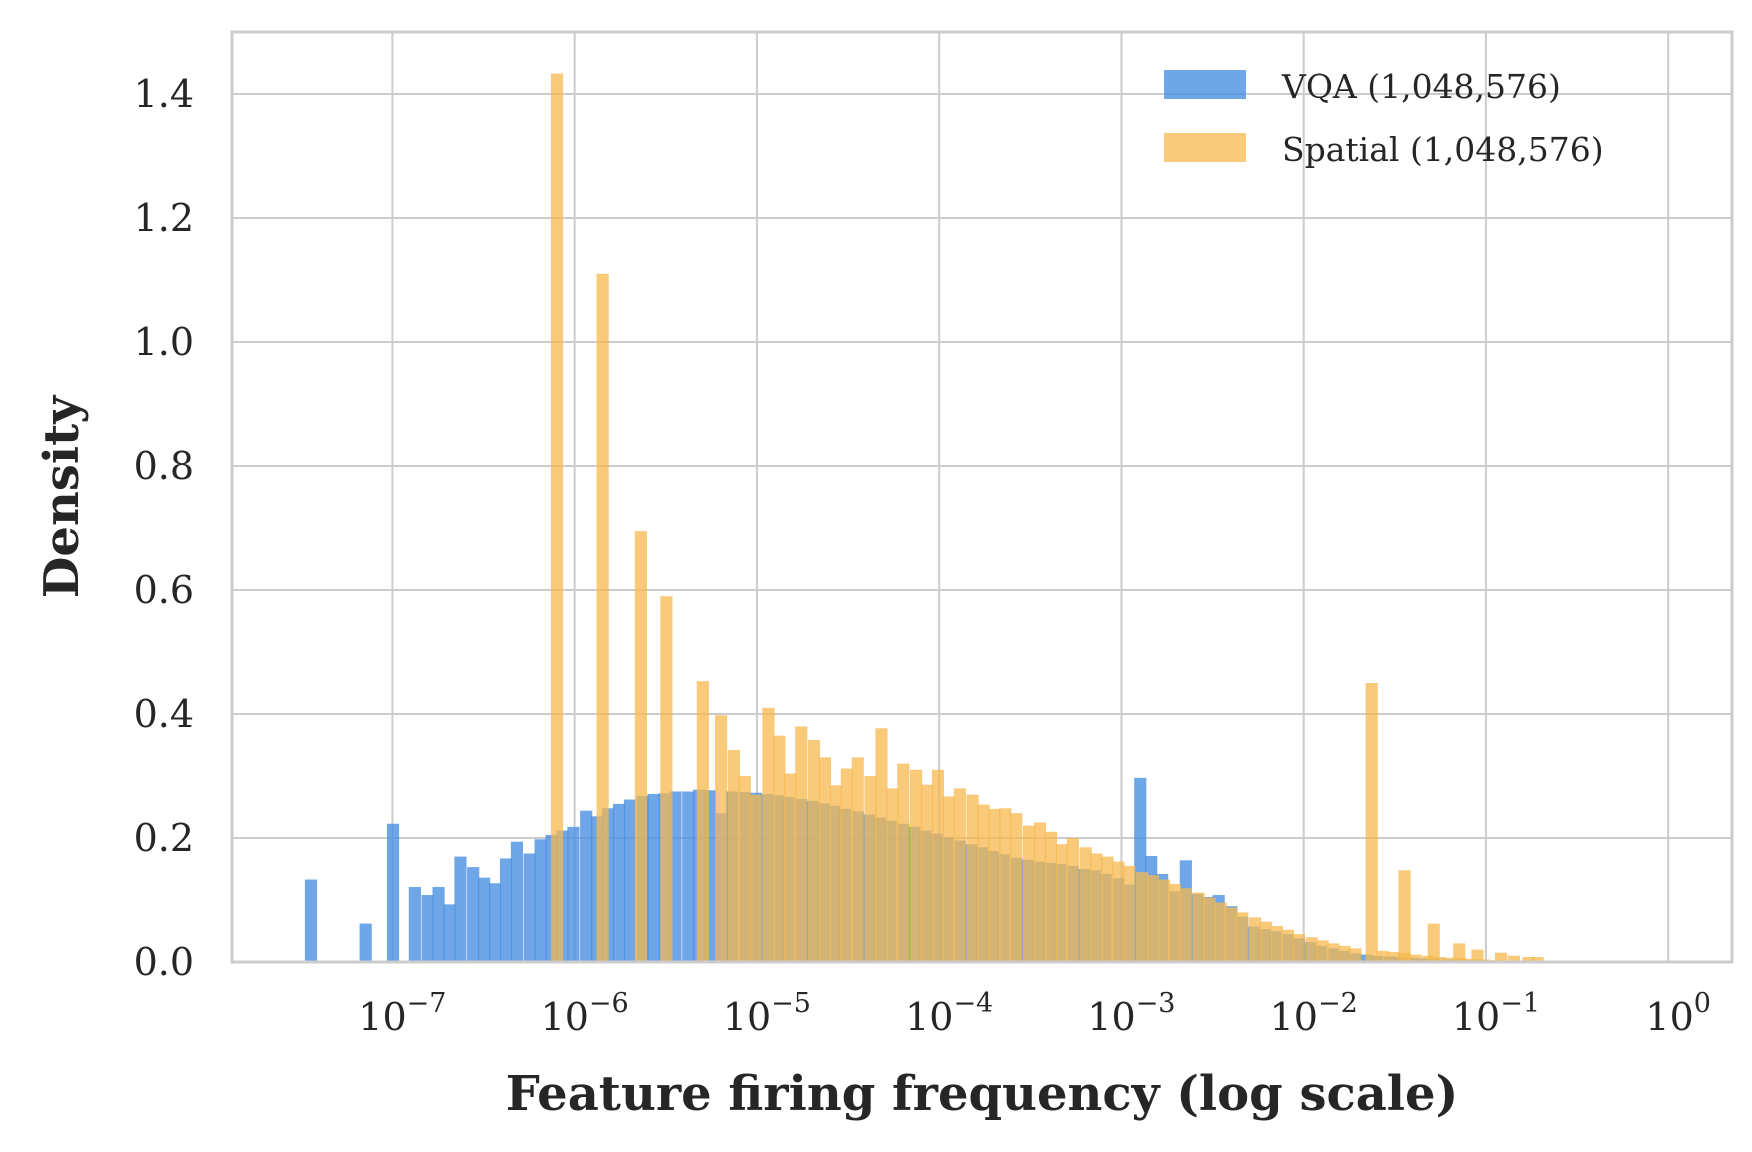  I want to click on y-tick-label: 1.0, so click(164, 342).